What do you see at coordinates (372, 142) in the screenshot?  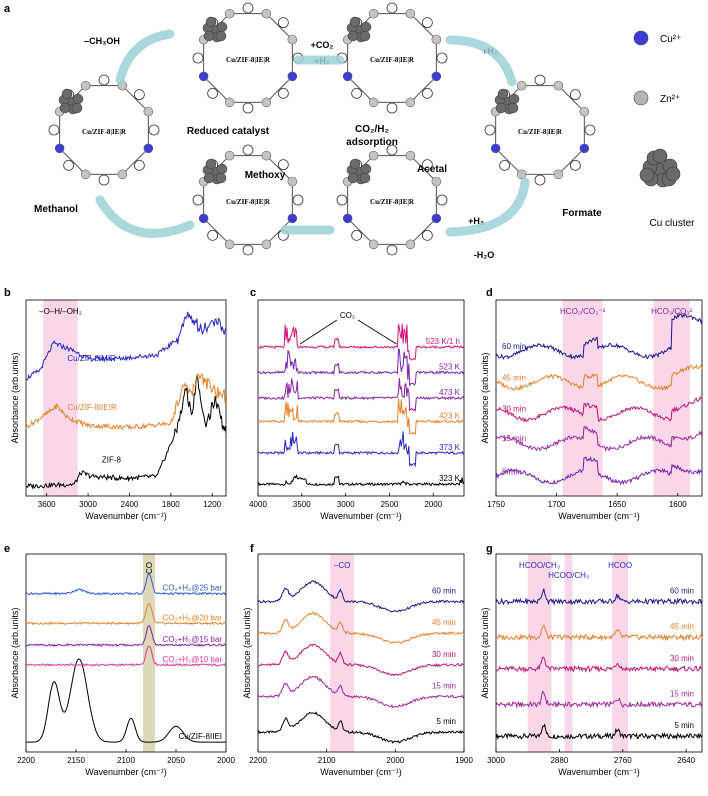 I see `step-label: adsorption` at bounding box center [372, 142].